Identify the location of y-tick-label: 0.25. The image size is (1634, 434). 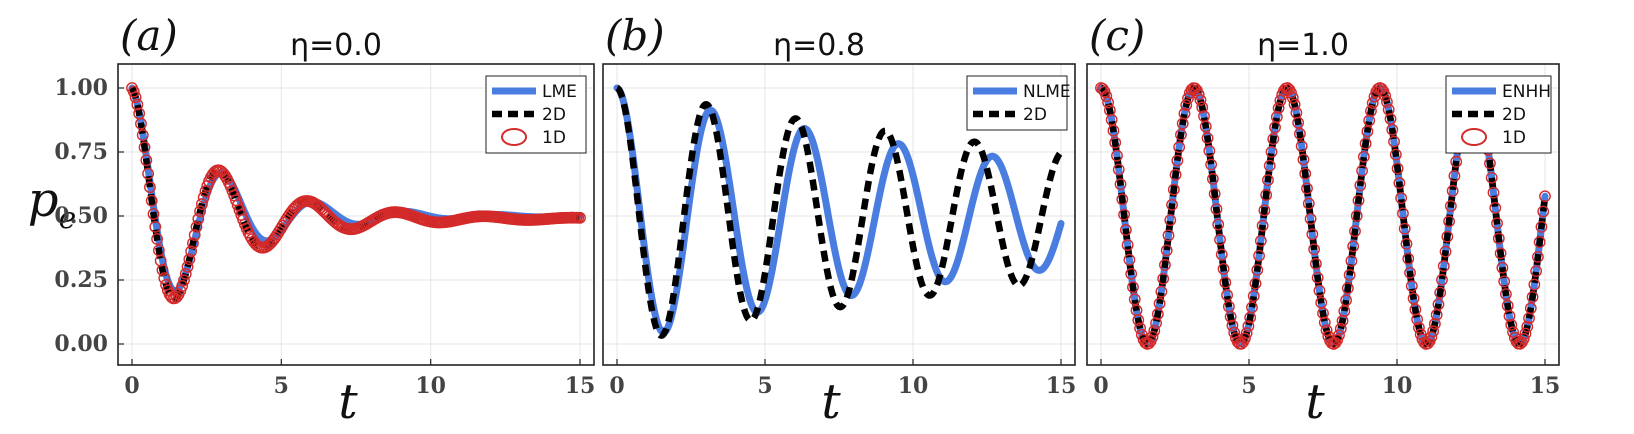
(81, 280).